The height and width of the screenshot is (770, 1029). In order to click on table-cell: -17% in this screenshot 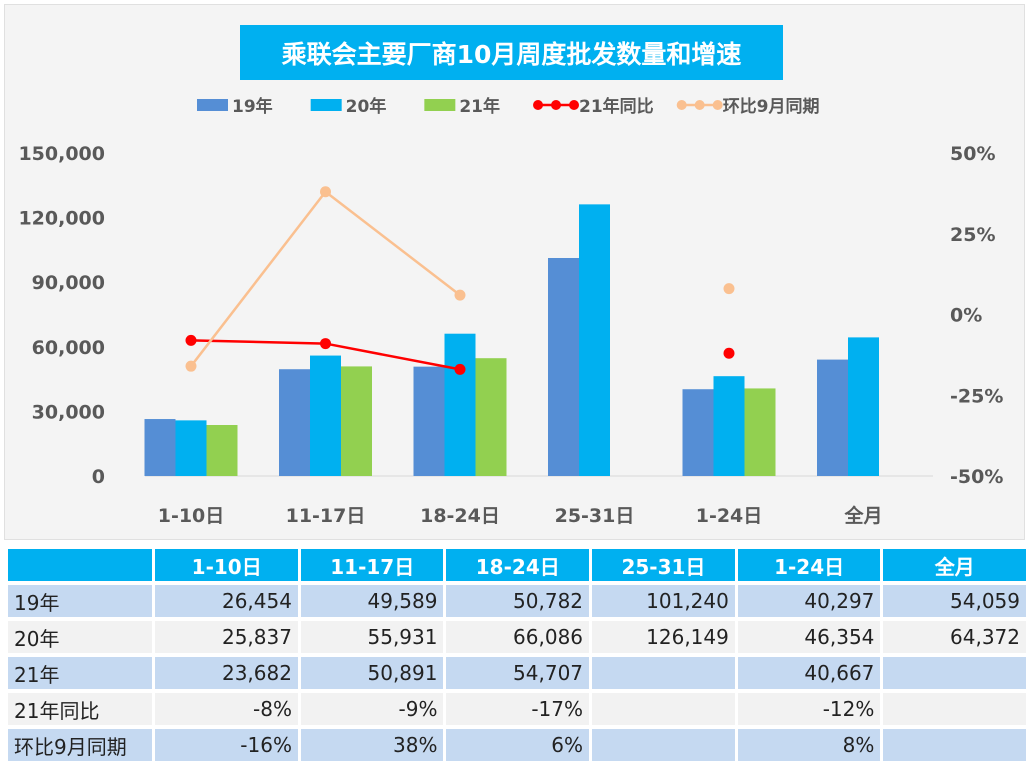, I will do `click(518, 709)`.